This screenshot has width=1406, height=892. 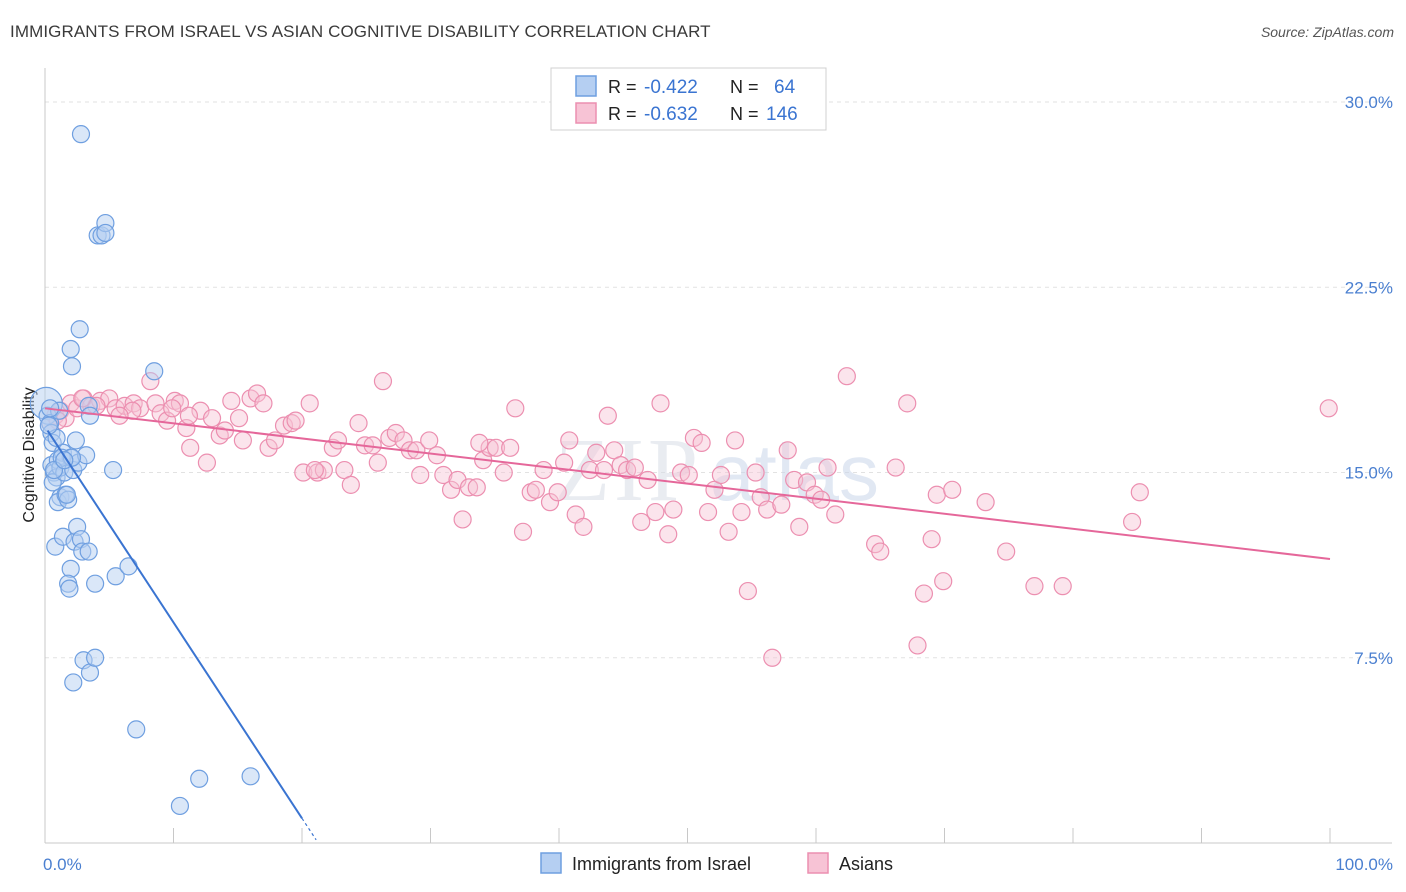 I want to click on series-israel, so click(x=144, y=470).